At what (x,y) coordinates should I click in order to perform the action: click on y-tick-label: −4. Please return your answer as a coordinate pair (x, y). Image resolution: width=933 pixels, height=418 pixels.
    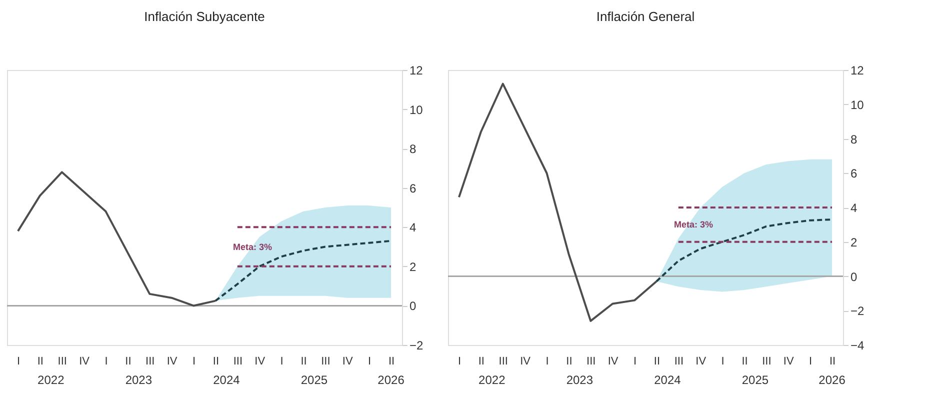
    Looking at the image, I should click on (857, 345).